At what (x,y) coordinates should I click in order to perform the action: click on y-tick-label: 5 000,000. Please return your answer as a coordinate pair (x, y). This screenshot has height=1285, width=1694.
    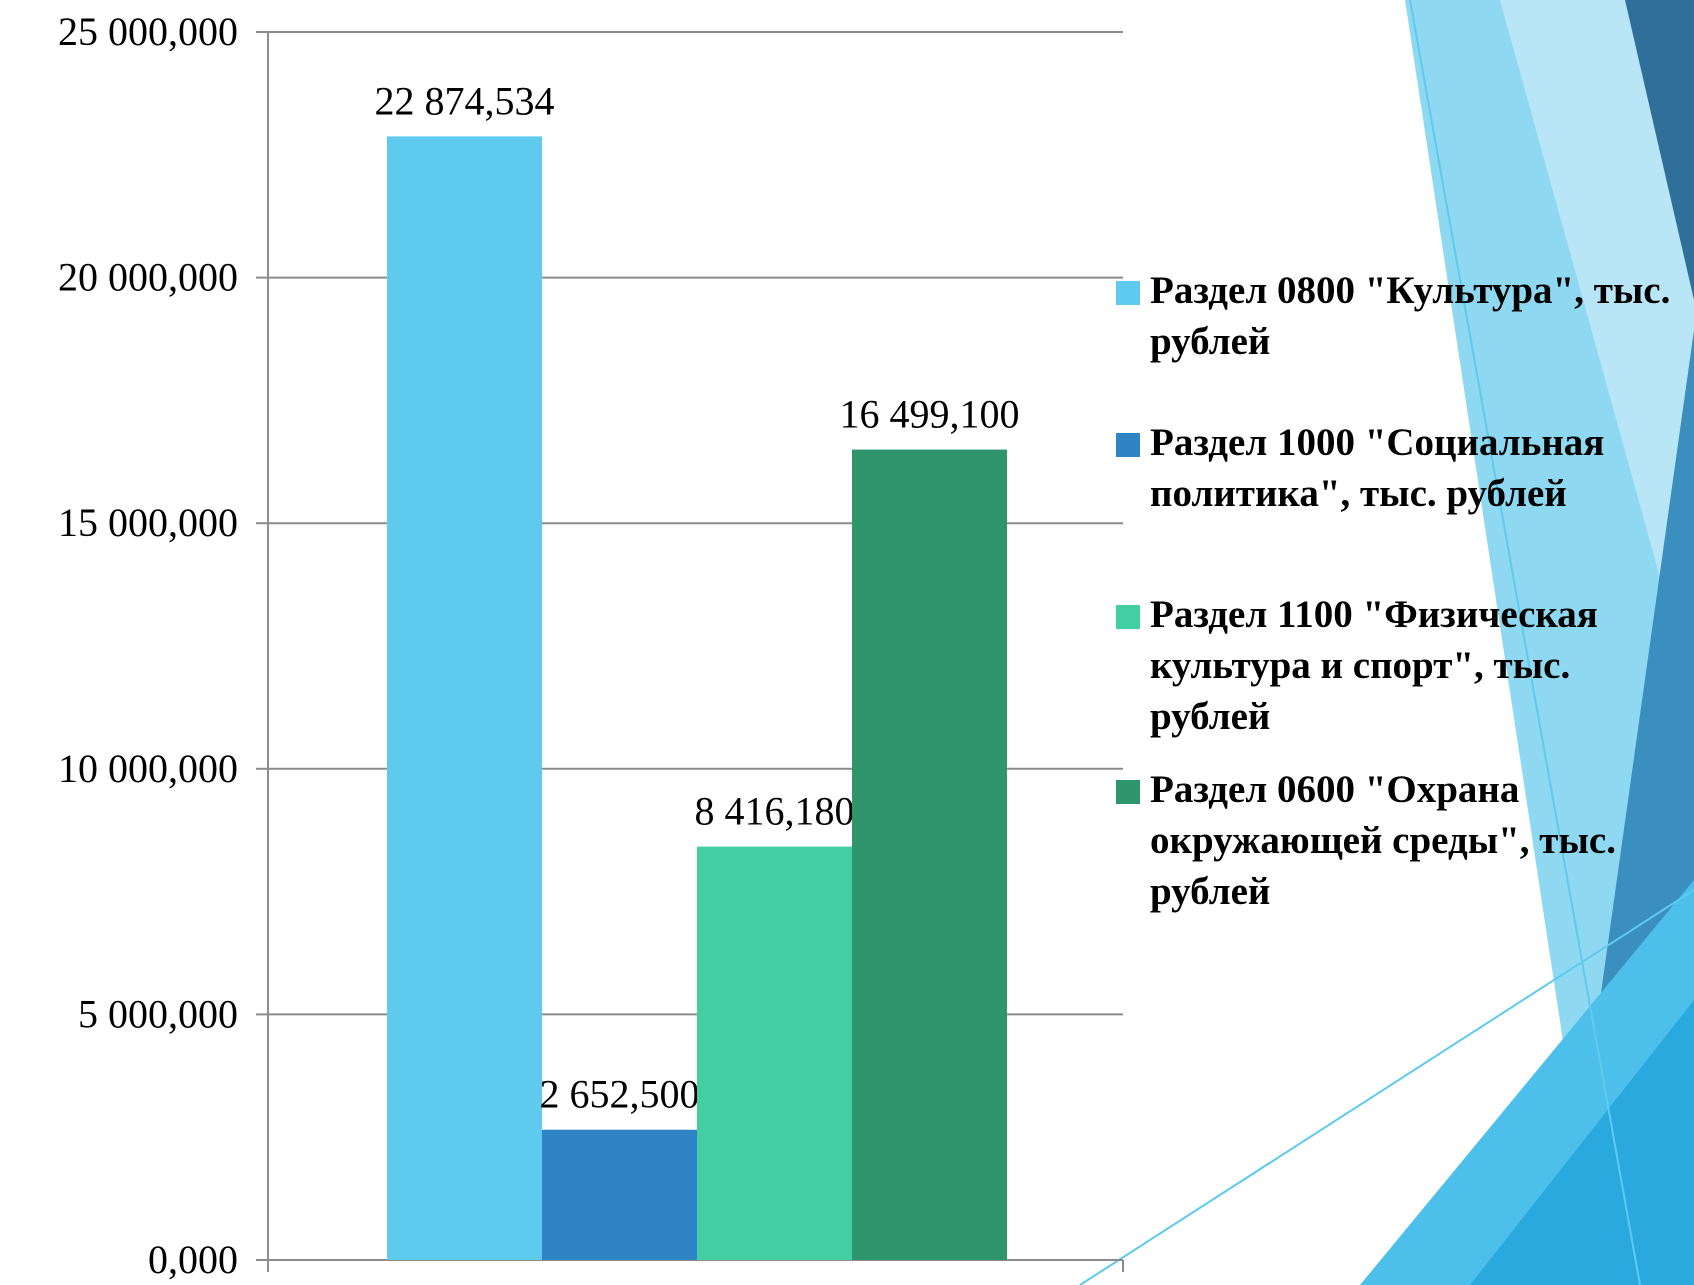
    Looking at the image, I should click on (158, 1013).